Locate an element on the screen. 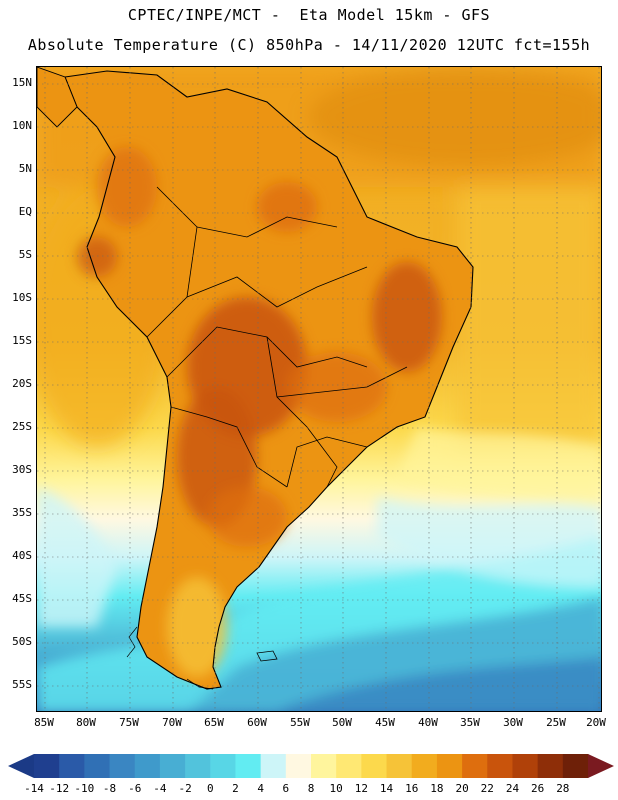 This screenshot has width=618, height=800. colorbar-label: 22 is located at coordinates (487, 788).